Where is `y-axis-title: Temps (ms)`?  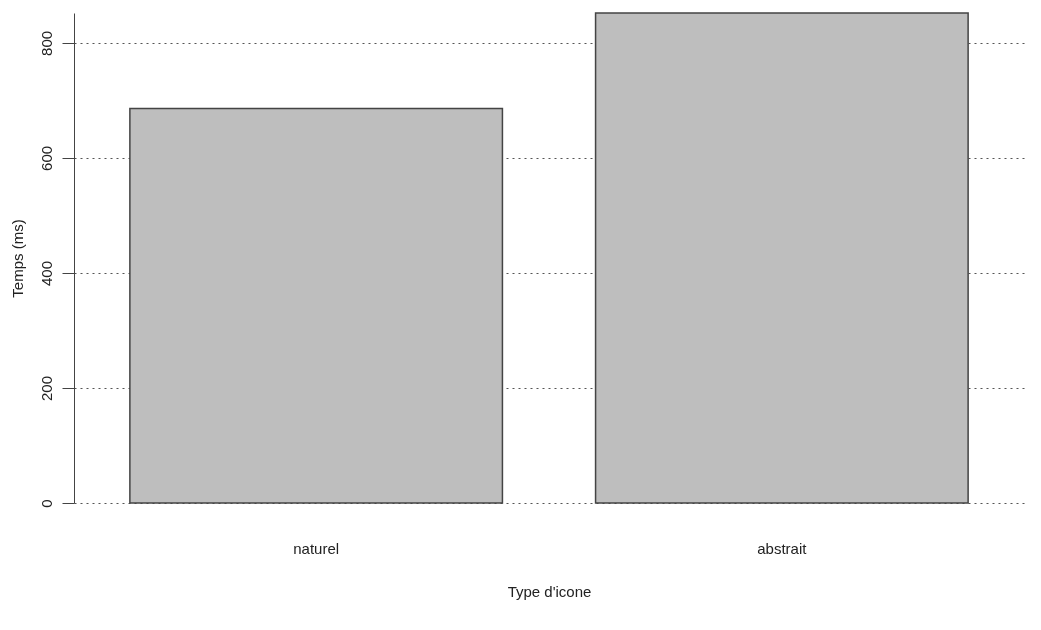
y-axis-title: Temps (ms) is located at coordinates (17, 258).